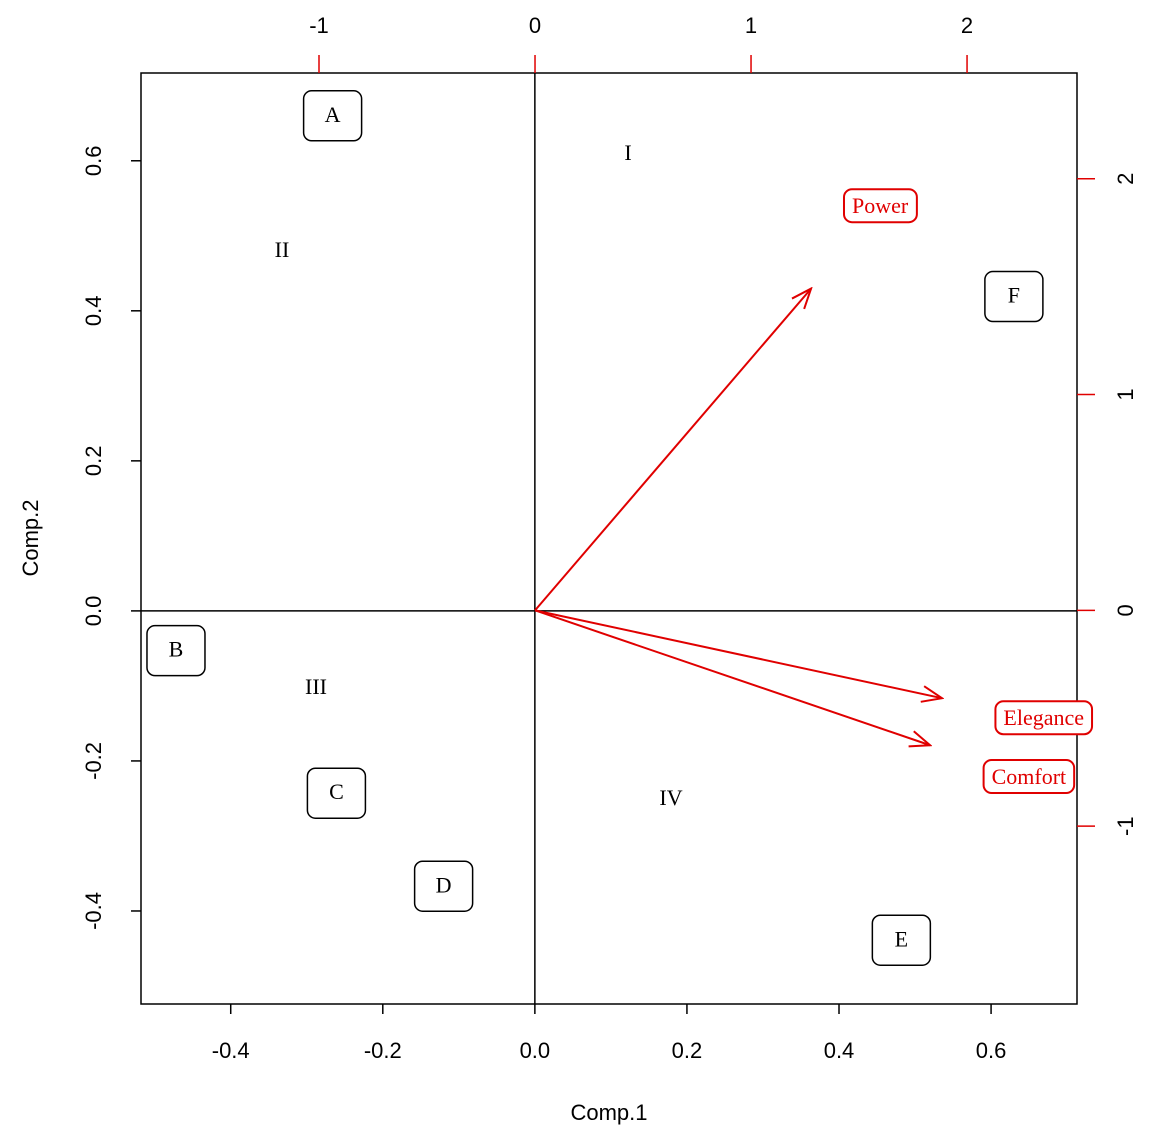 The width and height of the screenshot is (1152, 1141). What do you see at coordinates (535, 25) in the screenshot?
I see `x2-tick-label: 0` at bounding box center [535, 25].